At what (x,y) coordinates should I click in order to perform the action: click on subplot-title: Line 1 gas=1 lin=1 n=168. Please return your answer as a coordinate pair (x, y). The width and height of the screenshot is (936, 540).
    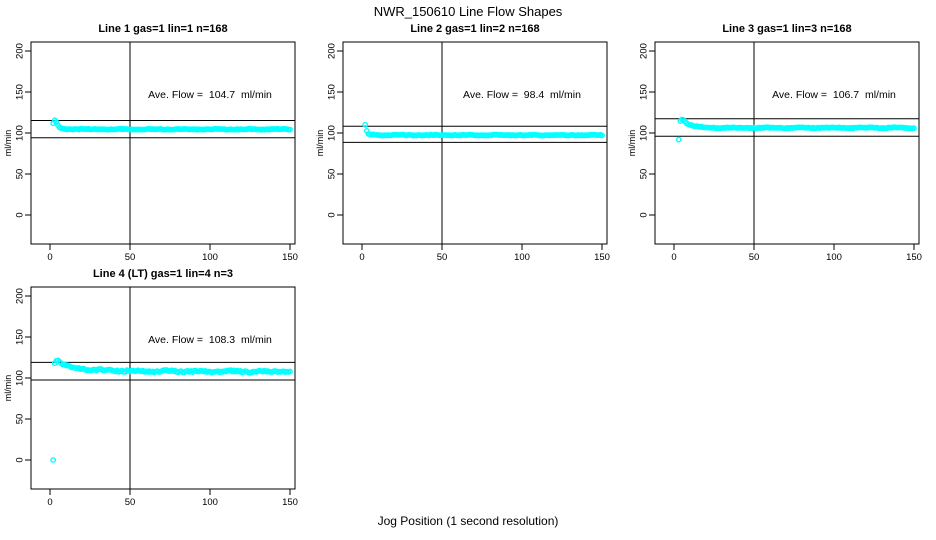
    Looking at the image, I should click on (163, 29).